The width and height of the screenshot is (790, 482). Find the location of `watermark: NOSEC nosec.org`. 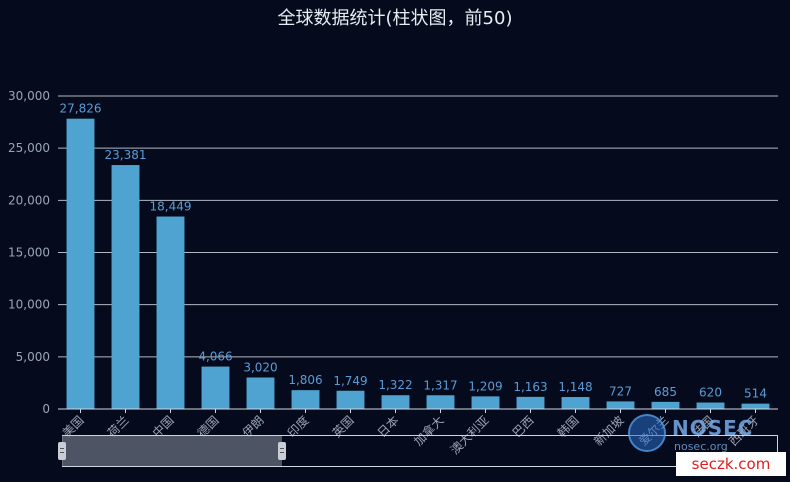

watermark: NOSEC nosec.org is located at coordinates (693, 436).